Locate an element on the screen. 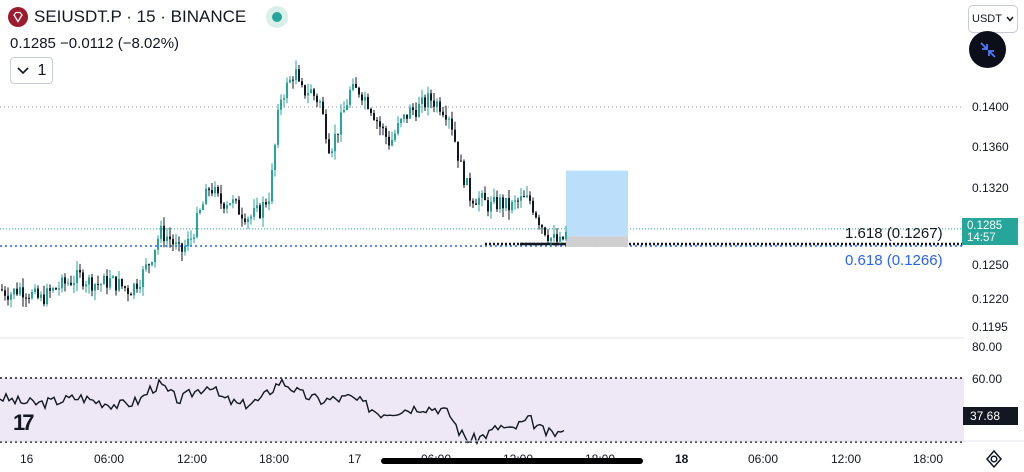  time-tick: 18:00 is located at coordinates (274, 459).